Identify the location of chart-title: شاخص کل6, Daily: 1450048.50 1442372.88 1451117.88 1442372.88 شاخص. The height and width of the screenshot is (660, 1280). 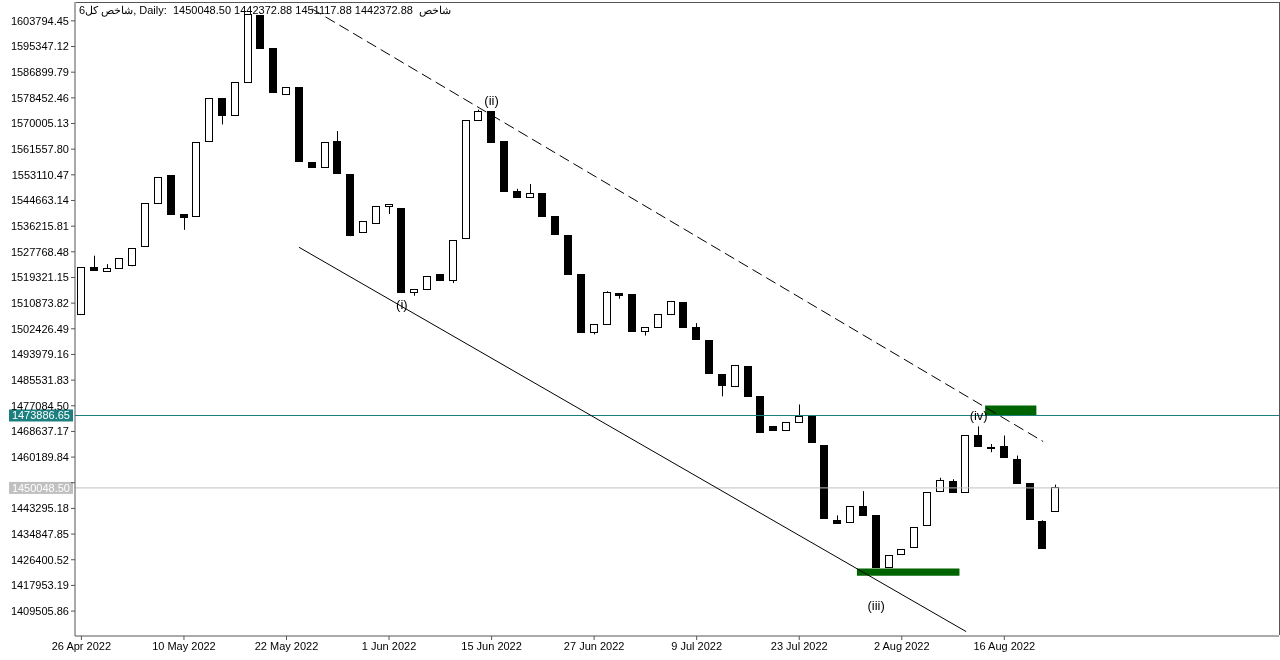
(265, 10).